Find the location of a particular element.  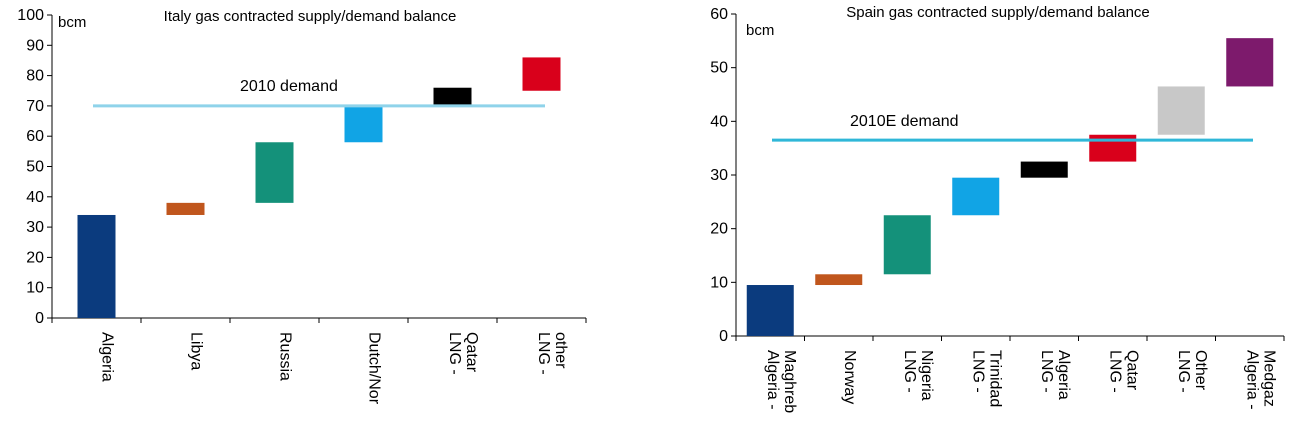

x-category-label: LNG -Nigeria is located at coordinates (918, 375).